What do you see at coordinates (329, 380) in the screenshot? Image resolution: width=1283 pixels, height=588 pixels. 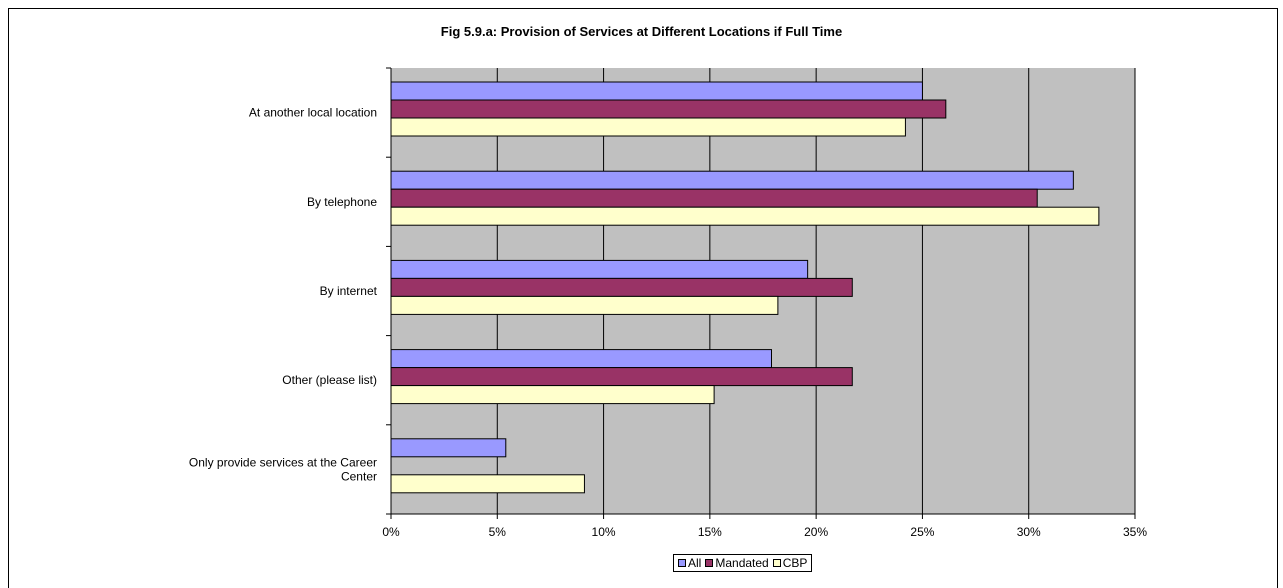 I see `y-tick-label: Other (please list)` at bounding box center [329, 380].